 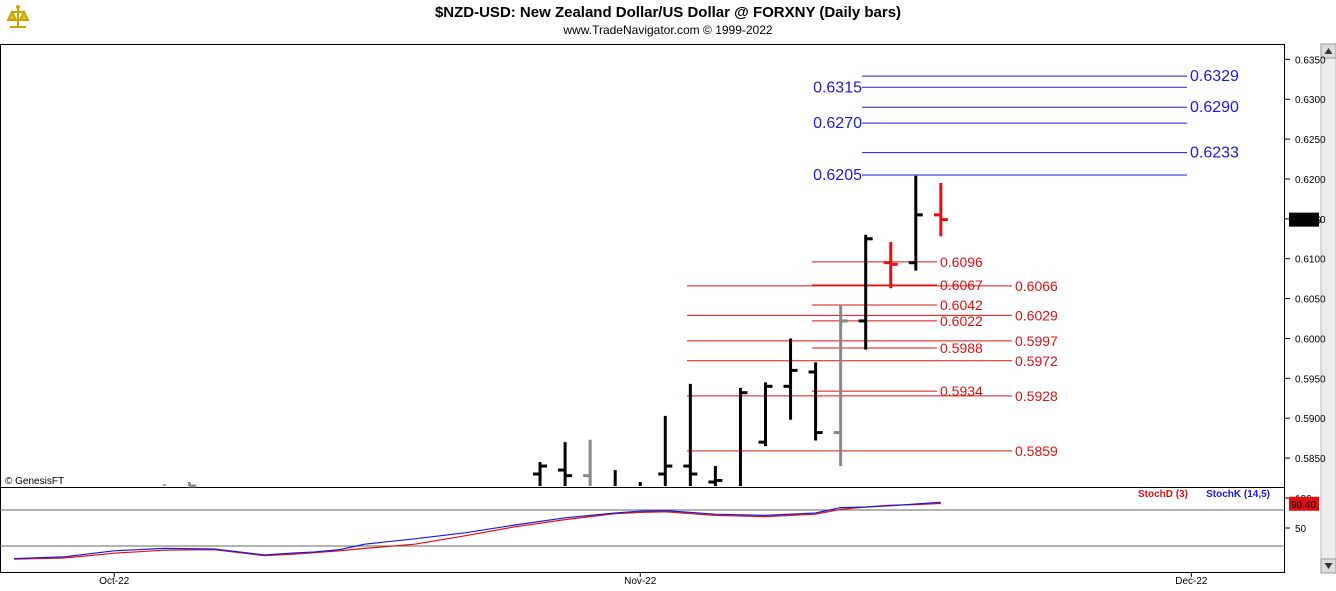 I want to click on price-tick-label: 0.6000, so click(x=1310, y=339).